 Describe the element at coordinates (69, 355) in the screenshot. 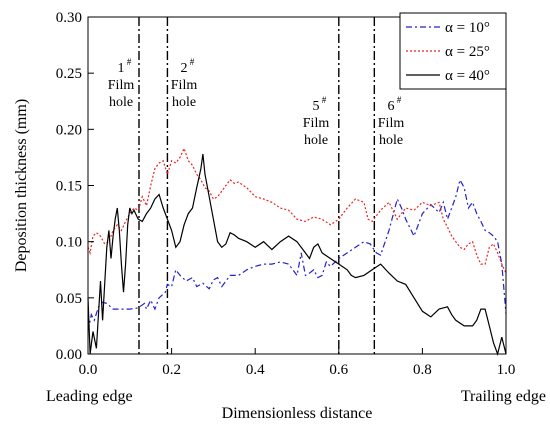

I see `y-tick-label: 0.00` at that location.